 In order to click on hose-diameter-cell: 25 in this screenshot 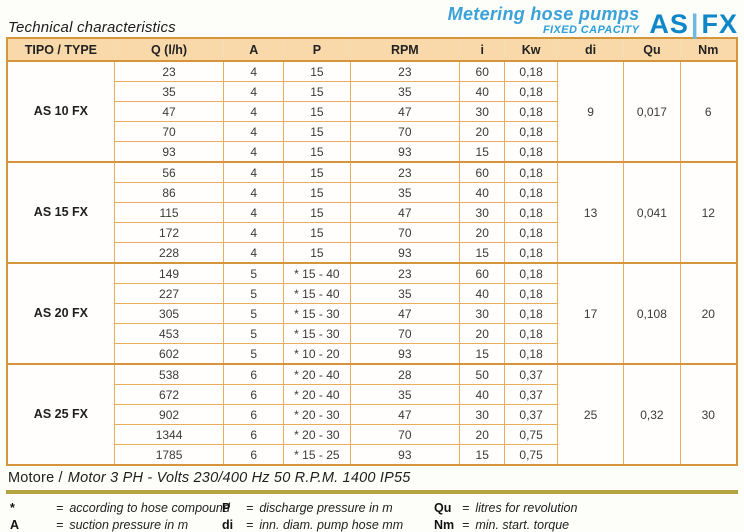, I will do `click(590, 414)`.